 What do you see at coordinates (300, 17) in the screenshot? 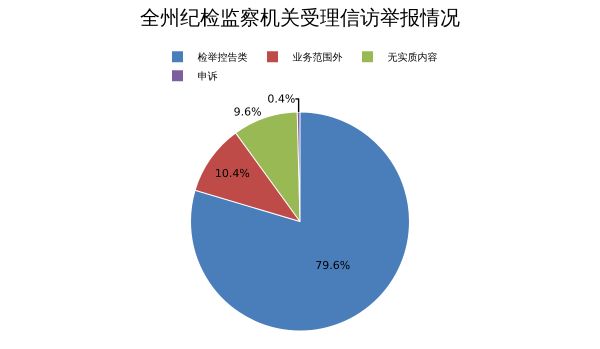
I see `chart-title: 全州纪检监察机关受理信访举报情况` at bounding box center [300, 17].